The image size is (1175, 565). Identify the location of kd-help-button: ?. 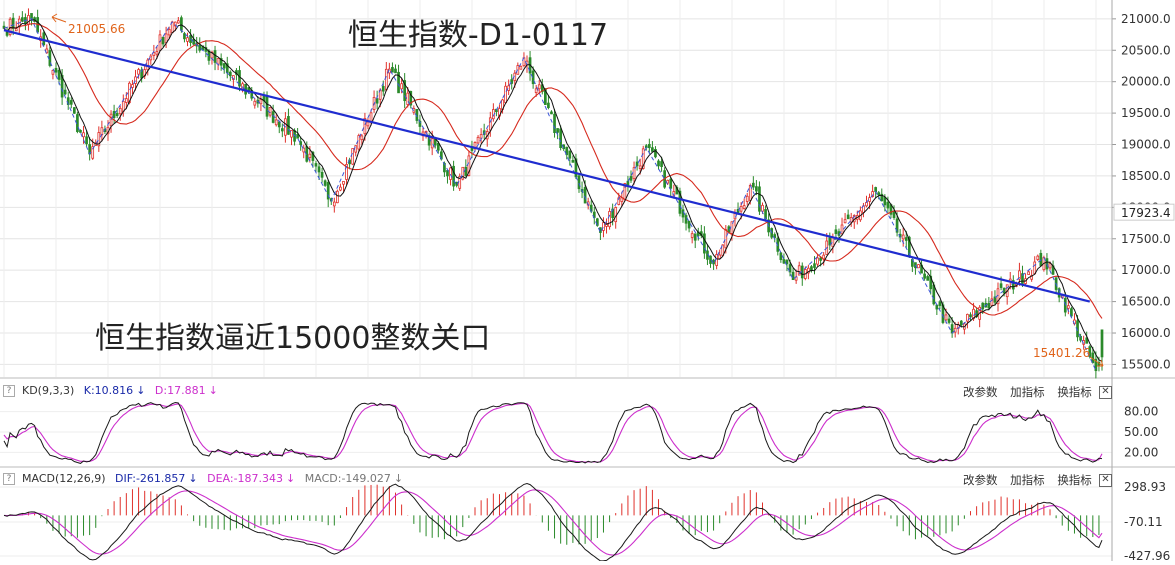
(9, 391).